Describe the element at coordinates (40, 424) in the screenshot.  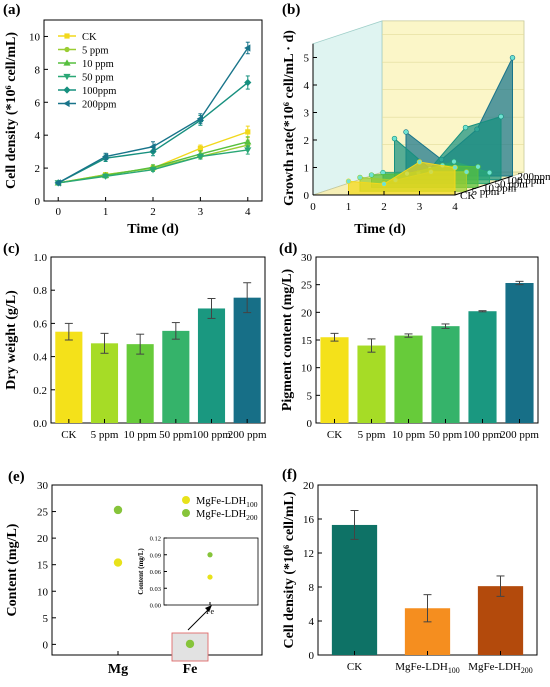
I see `y-tick-label: 0.0` at that location.